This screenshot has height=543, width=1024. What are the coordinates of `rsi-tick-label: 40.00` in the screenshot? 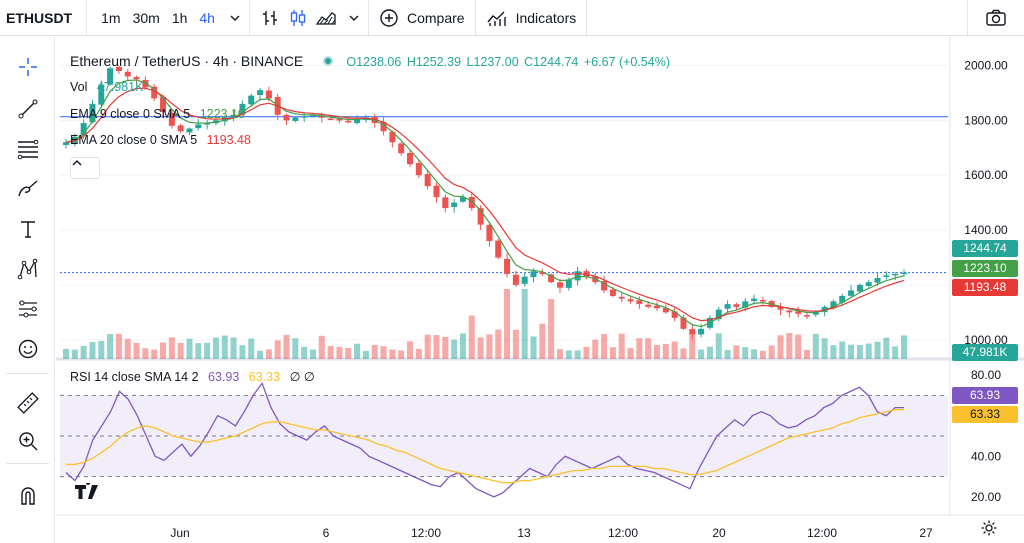 It's located at (986, 456).